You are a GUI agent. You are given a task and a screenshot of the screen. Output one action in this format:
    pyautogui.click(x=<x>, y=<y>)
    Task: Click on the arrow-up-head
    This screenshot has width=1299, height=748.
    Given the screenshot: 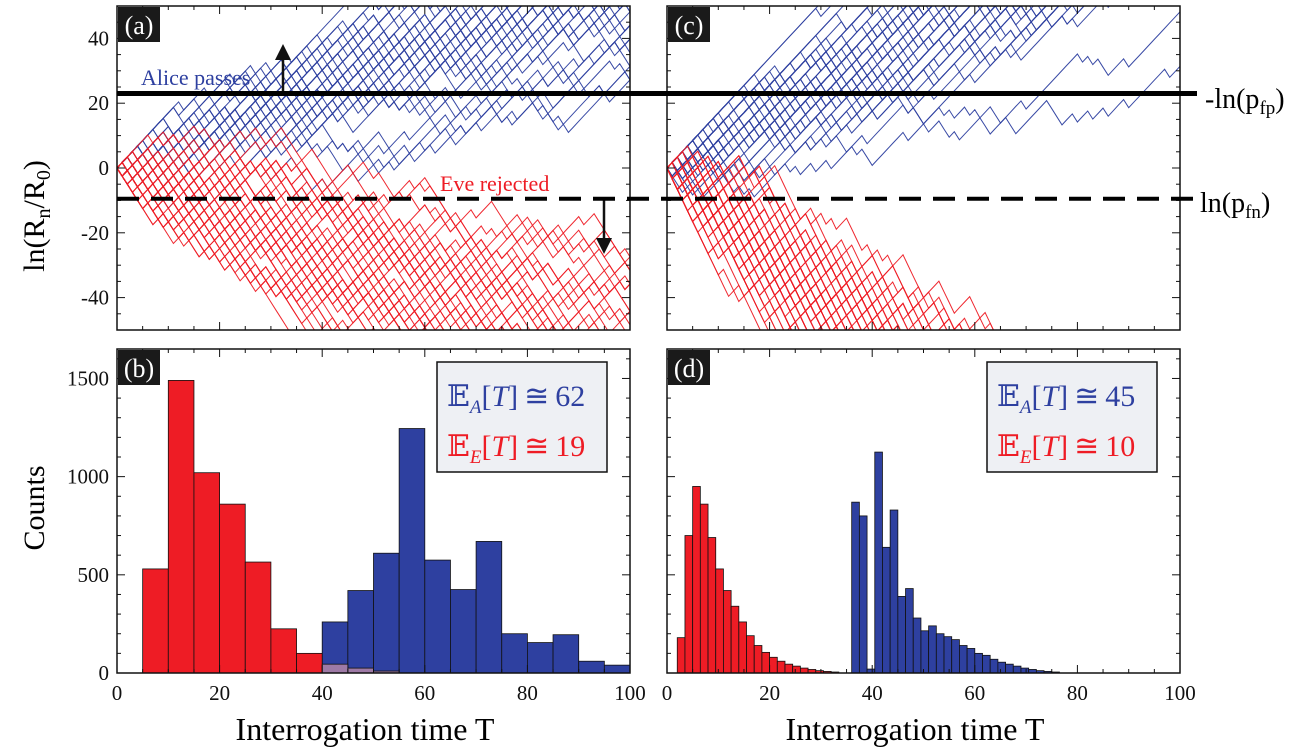 What is the action you would take?
    pyautogui.click(x=283, y=52)
    